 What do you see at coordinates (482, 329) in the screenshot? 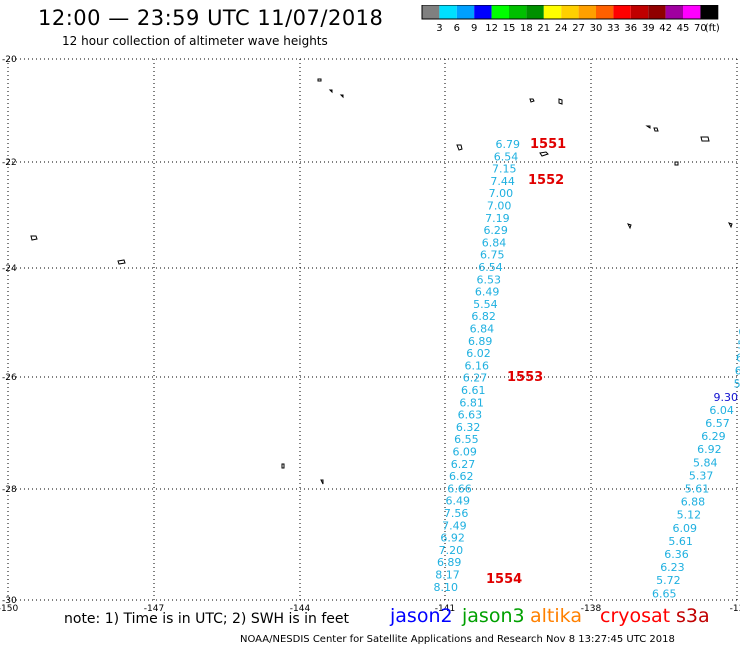
I see `swh-value: 6.84` at bounding box center [482, 329].